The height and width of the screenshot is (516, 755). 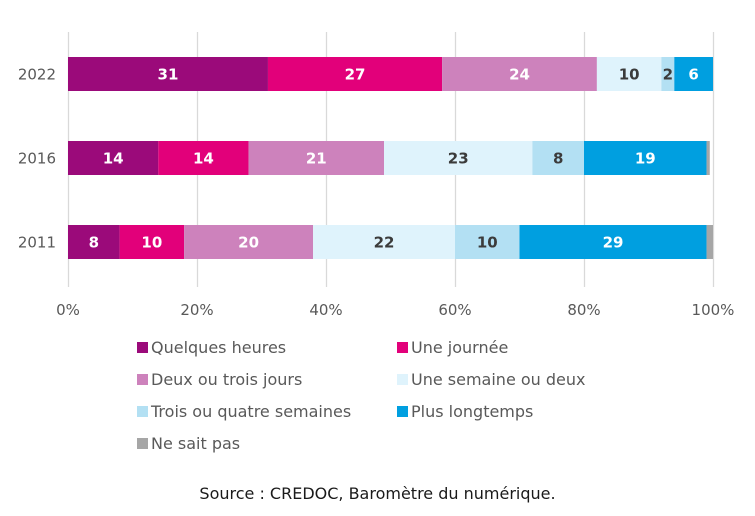 I want to click on legend-item: Deux ou trois jours, so click(x=267, y=379).